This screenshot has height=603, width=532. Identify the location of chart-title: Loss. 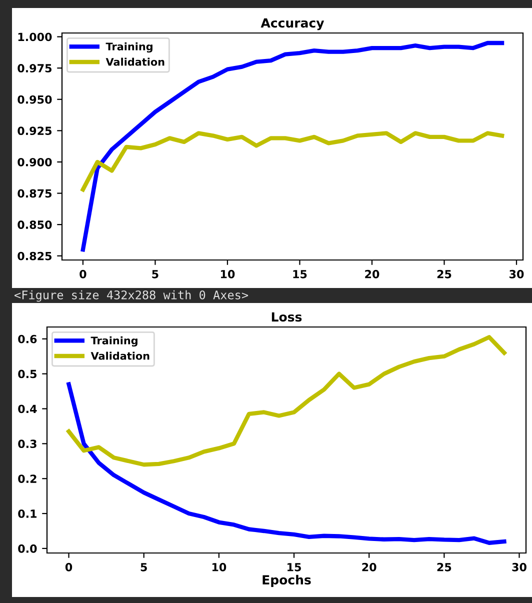
(287, 317).